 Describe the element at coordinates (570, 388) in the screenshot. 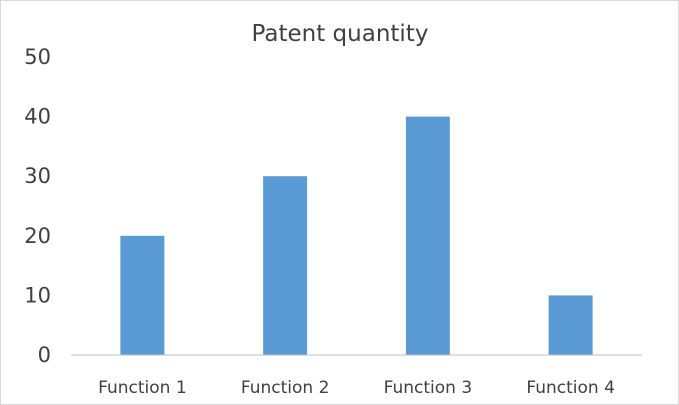

I see `x-tick-label: Function 4` at that location.